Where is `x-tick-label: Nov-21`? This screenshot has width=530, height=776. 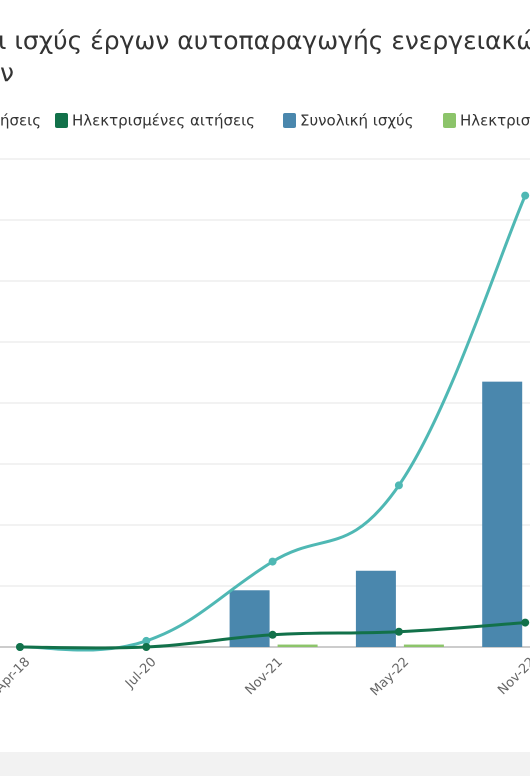 x-tick-label: Nov-21 is located at coordinates (264, 676).